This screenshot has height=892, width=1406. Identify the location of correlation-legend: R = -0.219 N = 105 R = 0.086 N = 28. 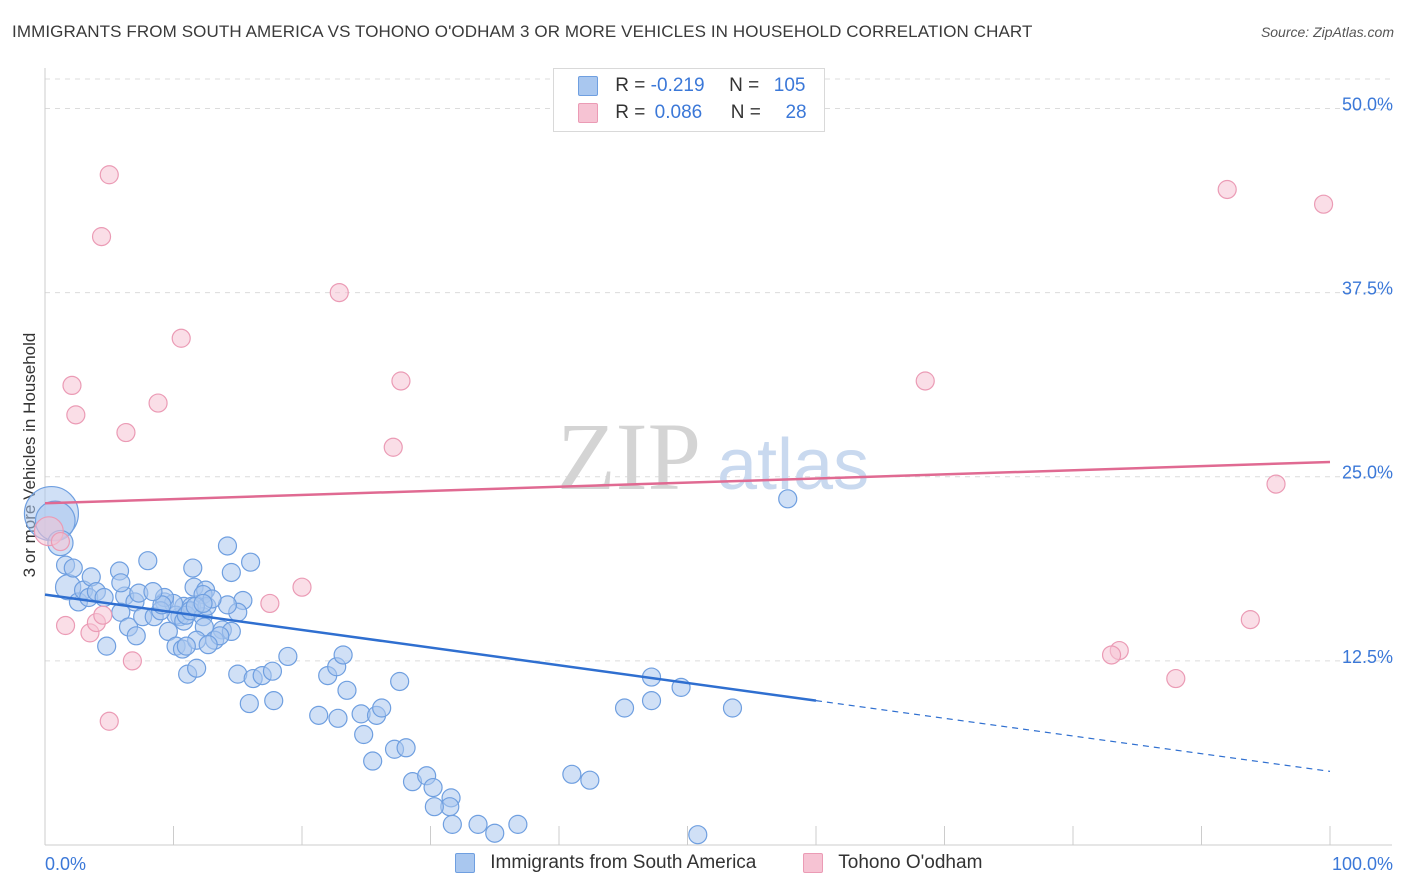
(689, 100).